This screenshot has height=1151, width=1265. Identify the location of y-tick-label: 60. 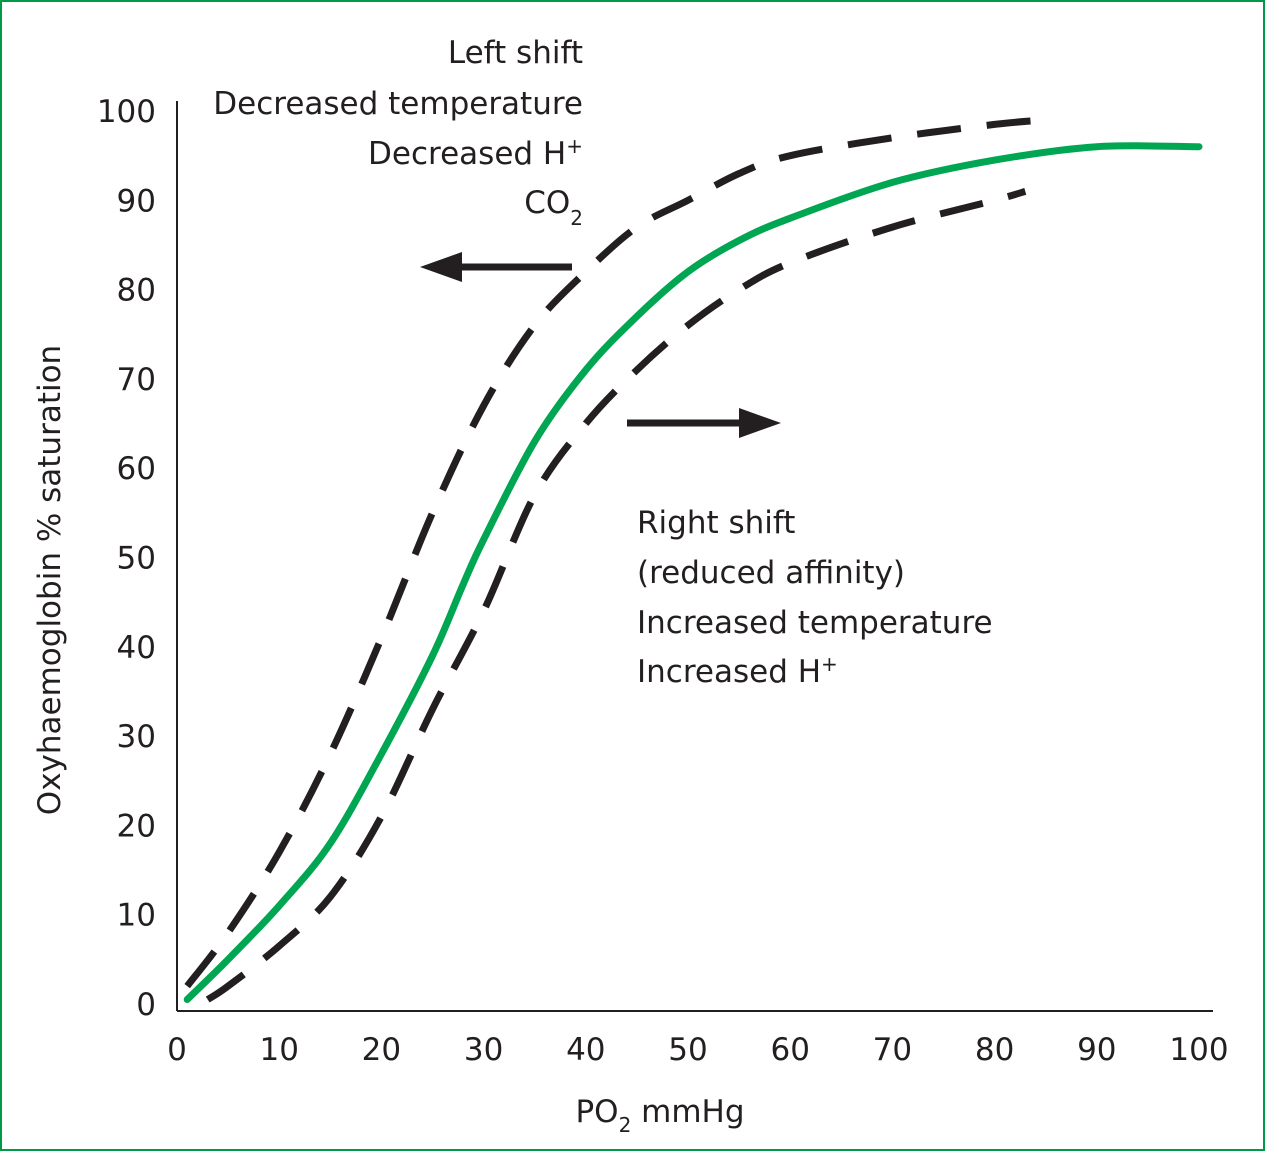
(136, 469).